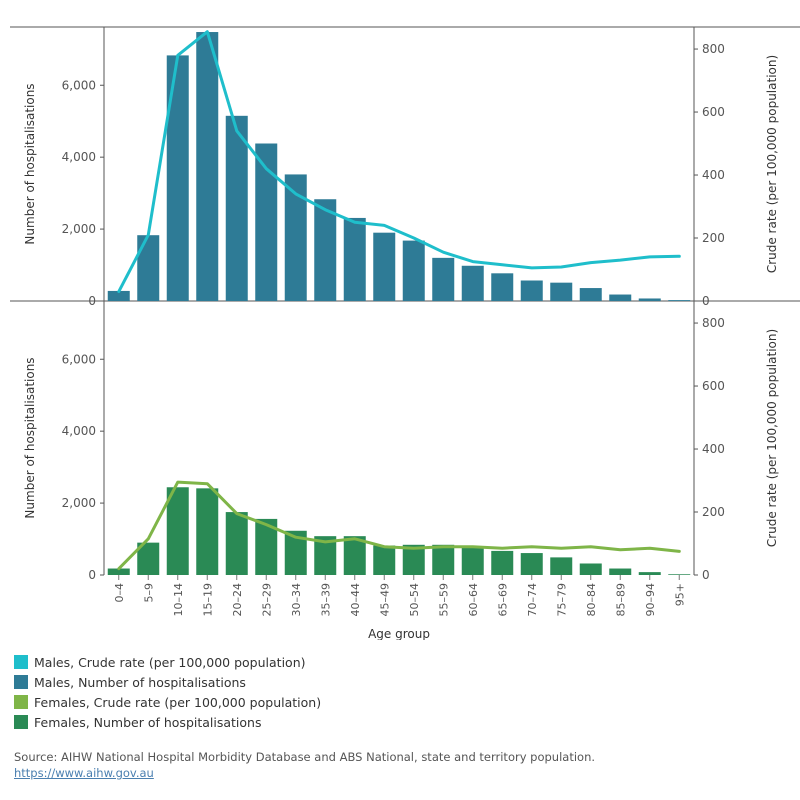 The width and height of the screenshot is (800, 800). Describe the element at coordinates (178, 600) in the screenshot. I see `x-tick-label: 10–14` at that location.